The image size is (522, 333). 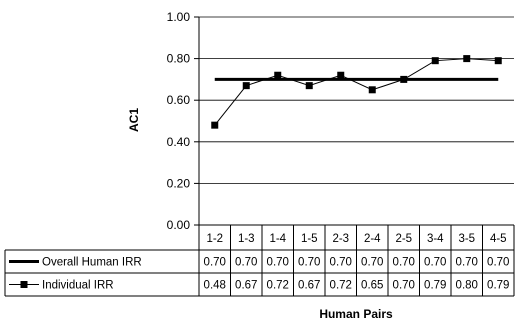 I want to click on data-label: 0.48, so click(x=215, y=286).